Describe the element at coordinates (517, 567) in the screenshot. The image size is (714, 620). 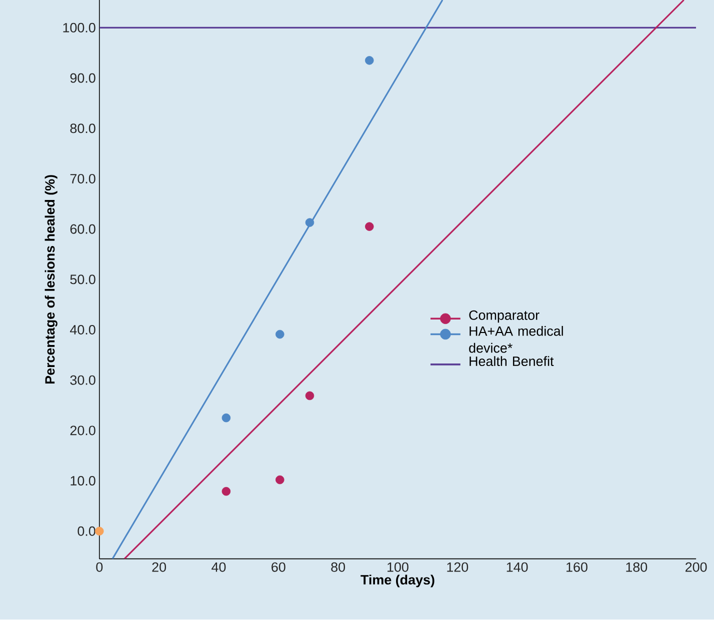
I see `x-tick-label: 140` at that location.